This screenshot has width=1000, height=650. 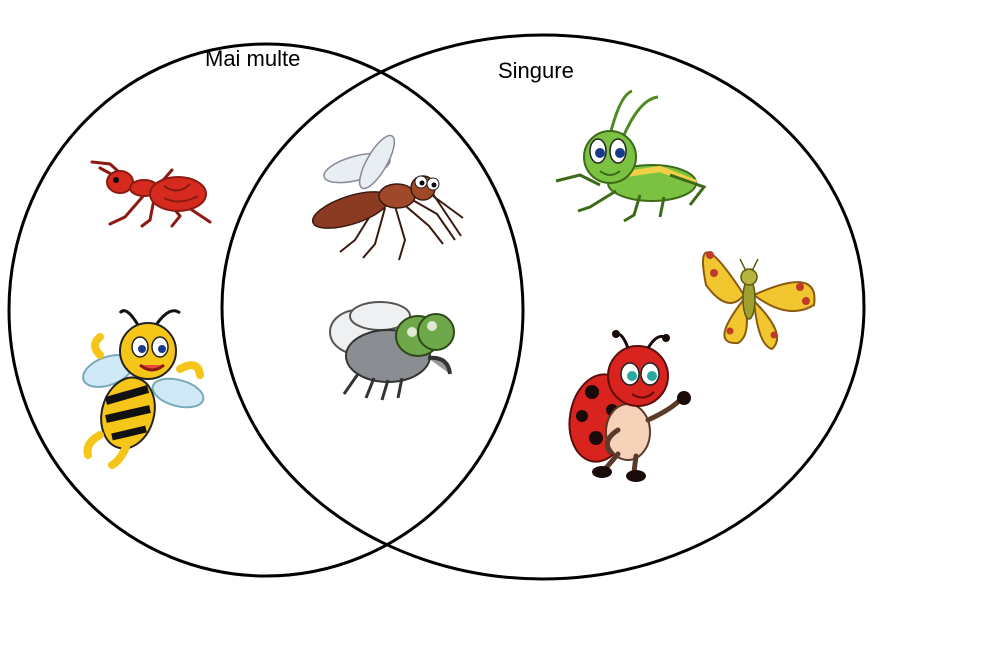 I want to click on right-set-label: Singure, so click(x=536, y=70).